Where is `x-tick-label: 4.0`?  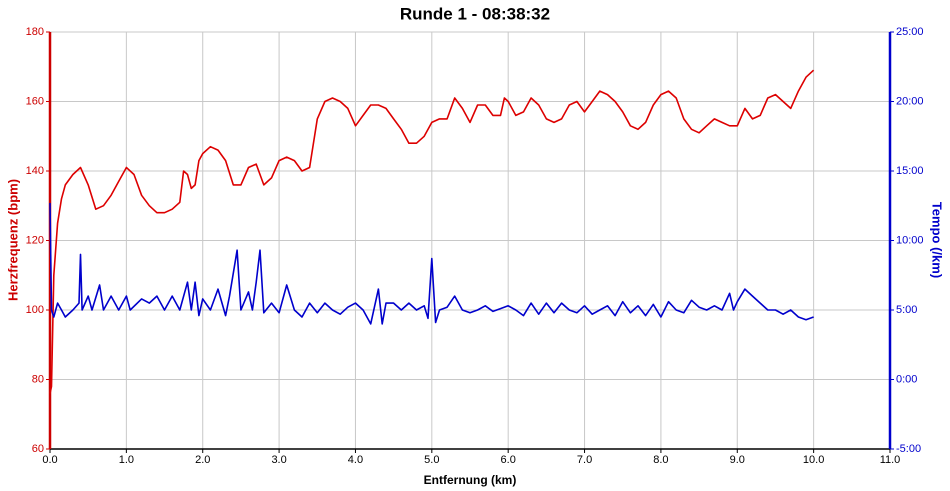
x-tick-label: 4.0 is located at coordinates (355, 460).